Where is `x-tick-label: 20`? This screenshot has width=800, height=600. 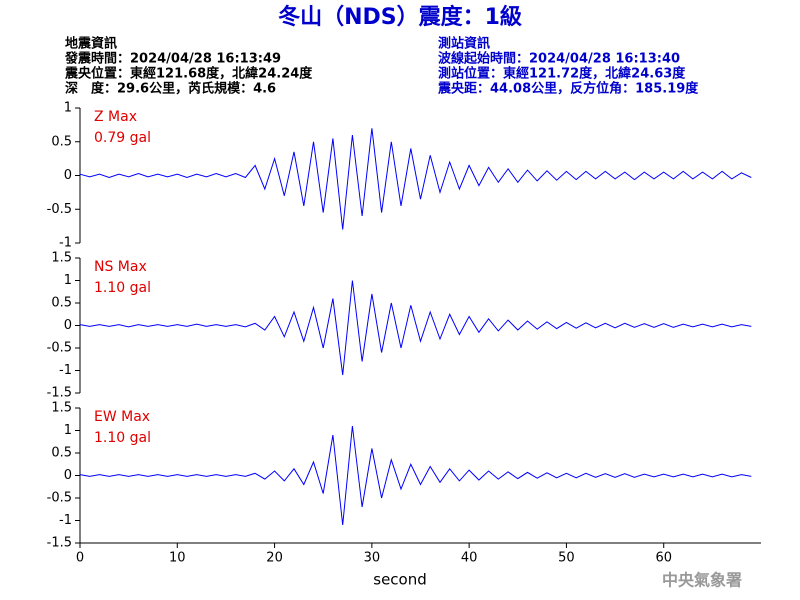
x-tick-label: 20 is located at coordinates (274, 558).